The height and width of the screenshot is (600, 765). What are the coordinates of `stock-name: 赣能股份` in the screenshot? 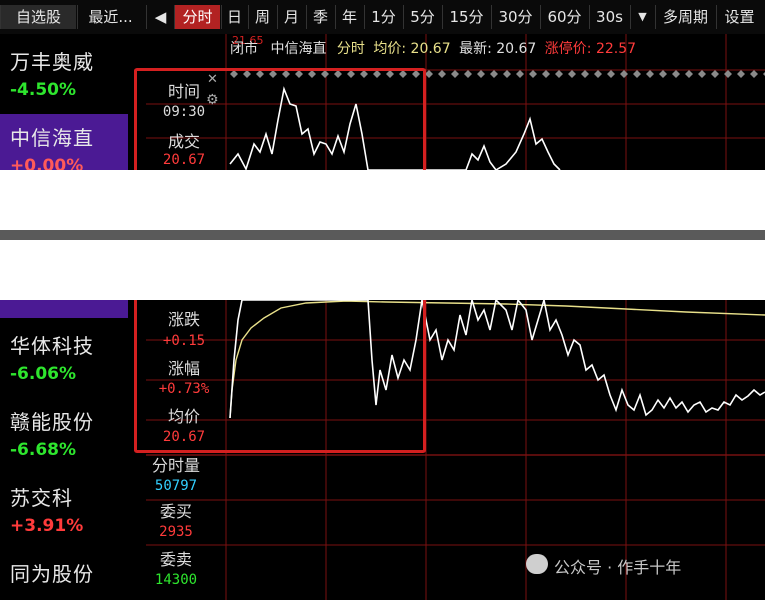 It's located at (52, 422).